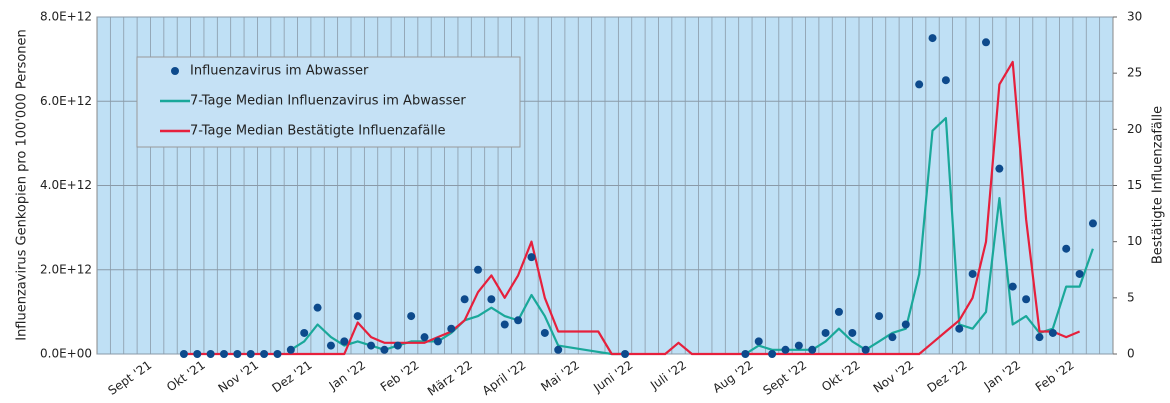 This screenshot has height=403, width=1170. I want to click on y2-tick-label: 25, so click(1134, 73).